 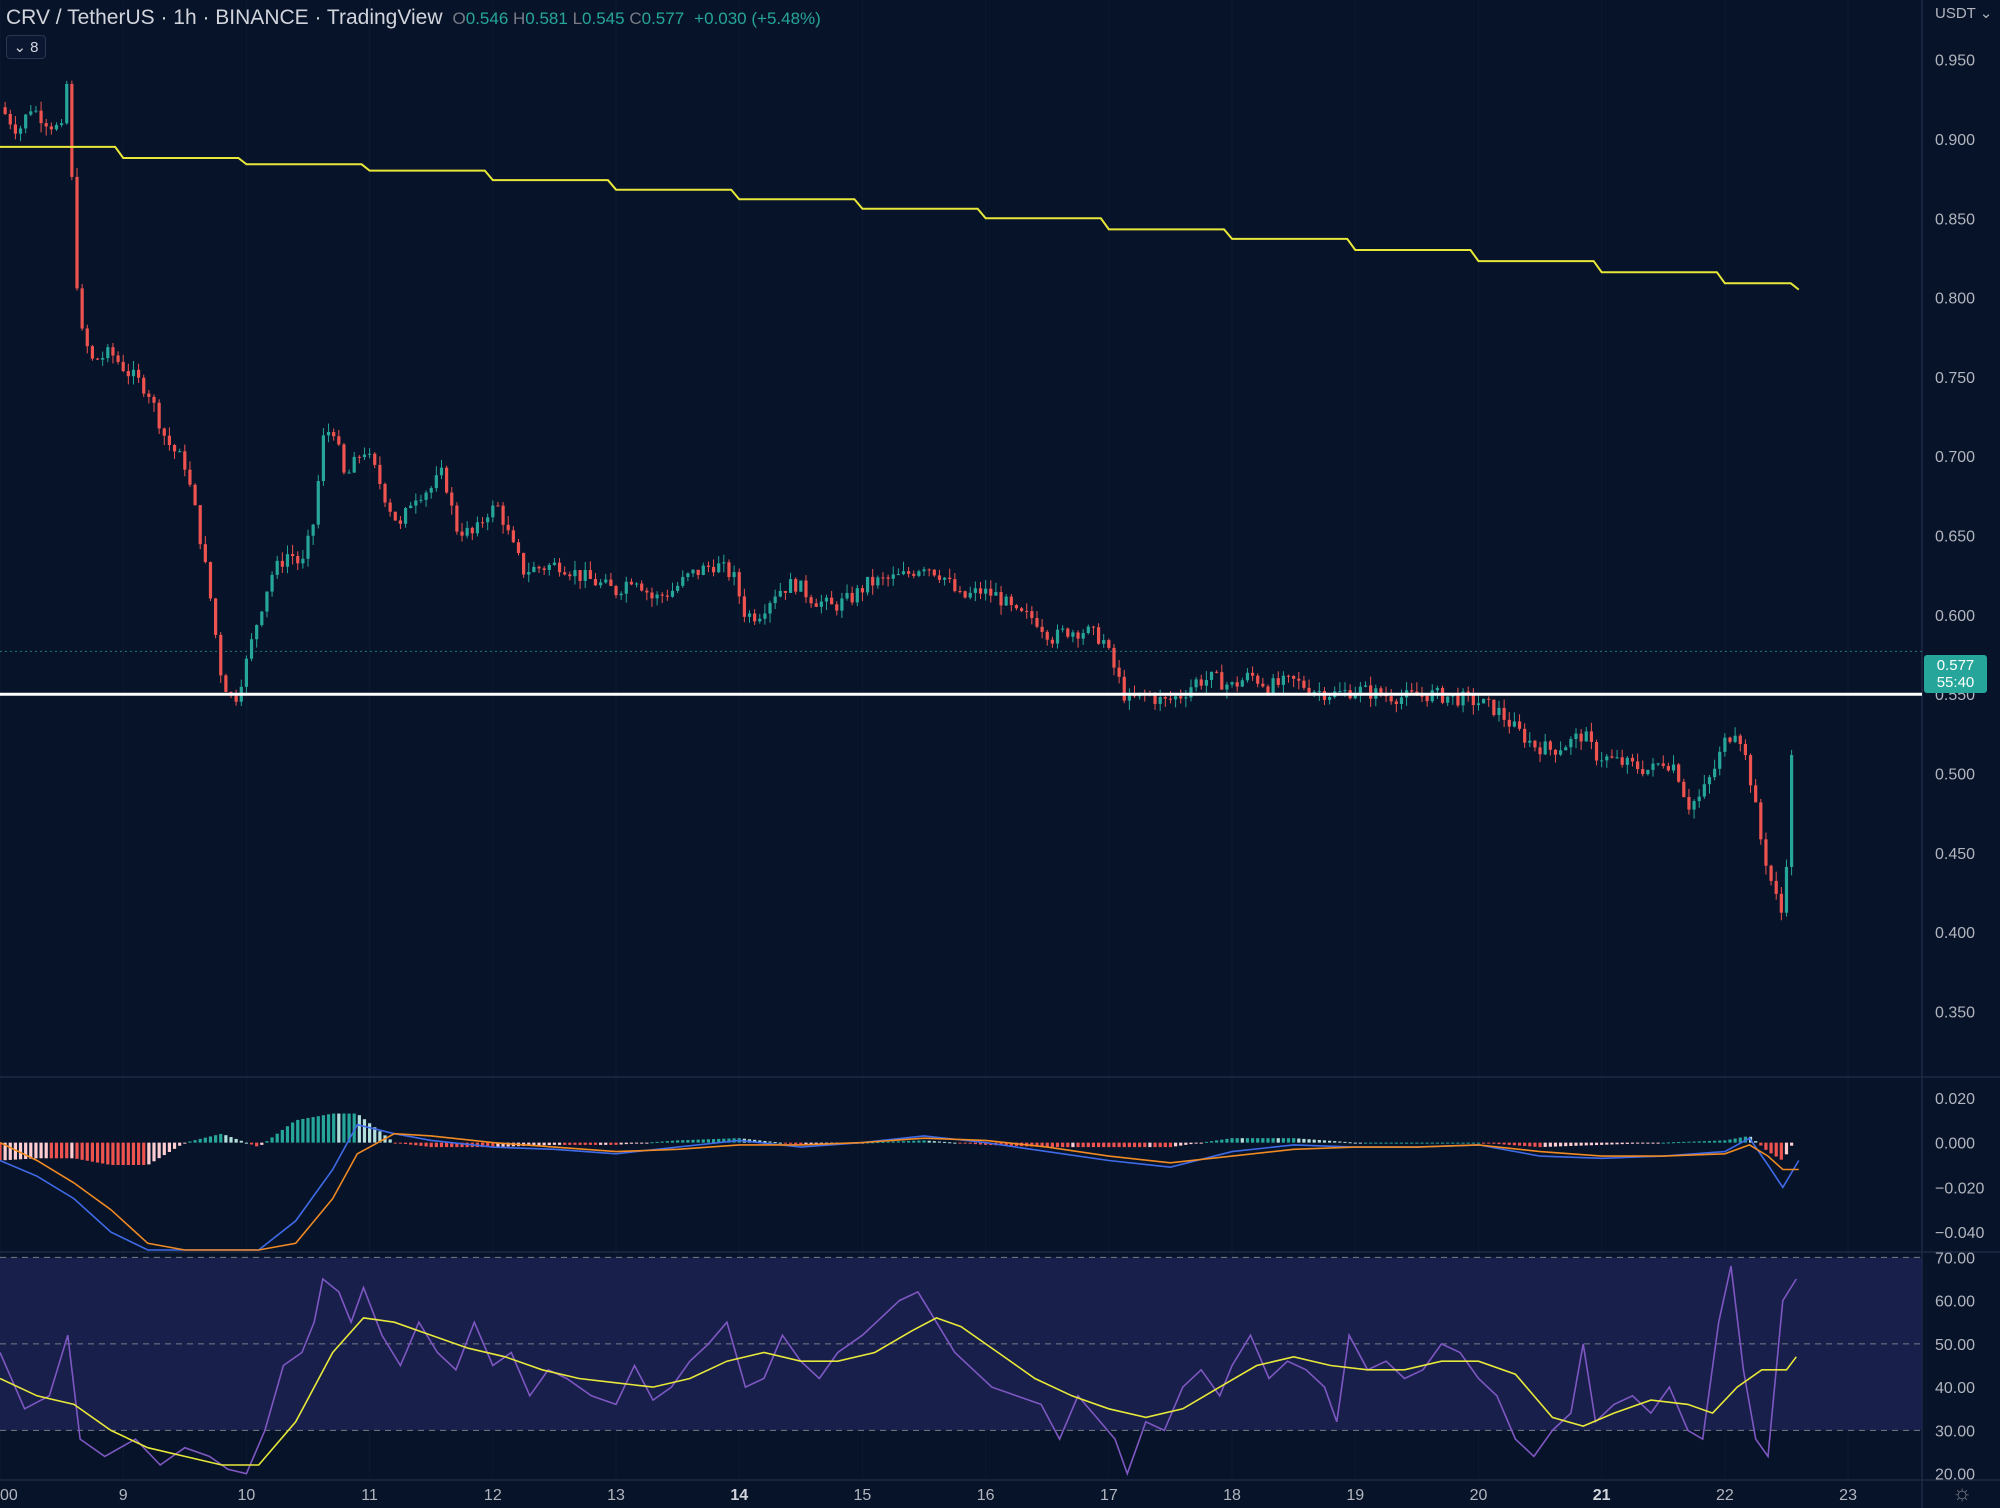 What do you see at coordinates (1955, 140) in the screenshot?
I see `price-tick-label: 0.900` at bounding box center [1955, 140].